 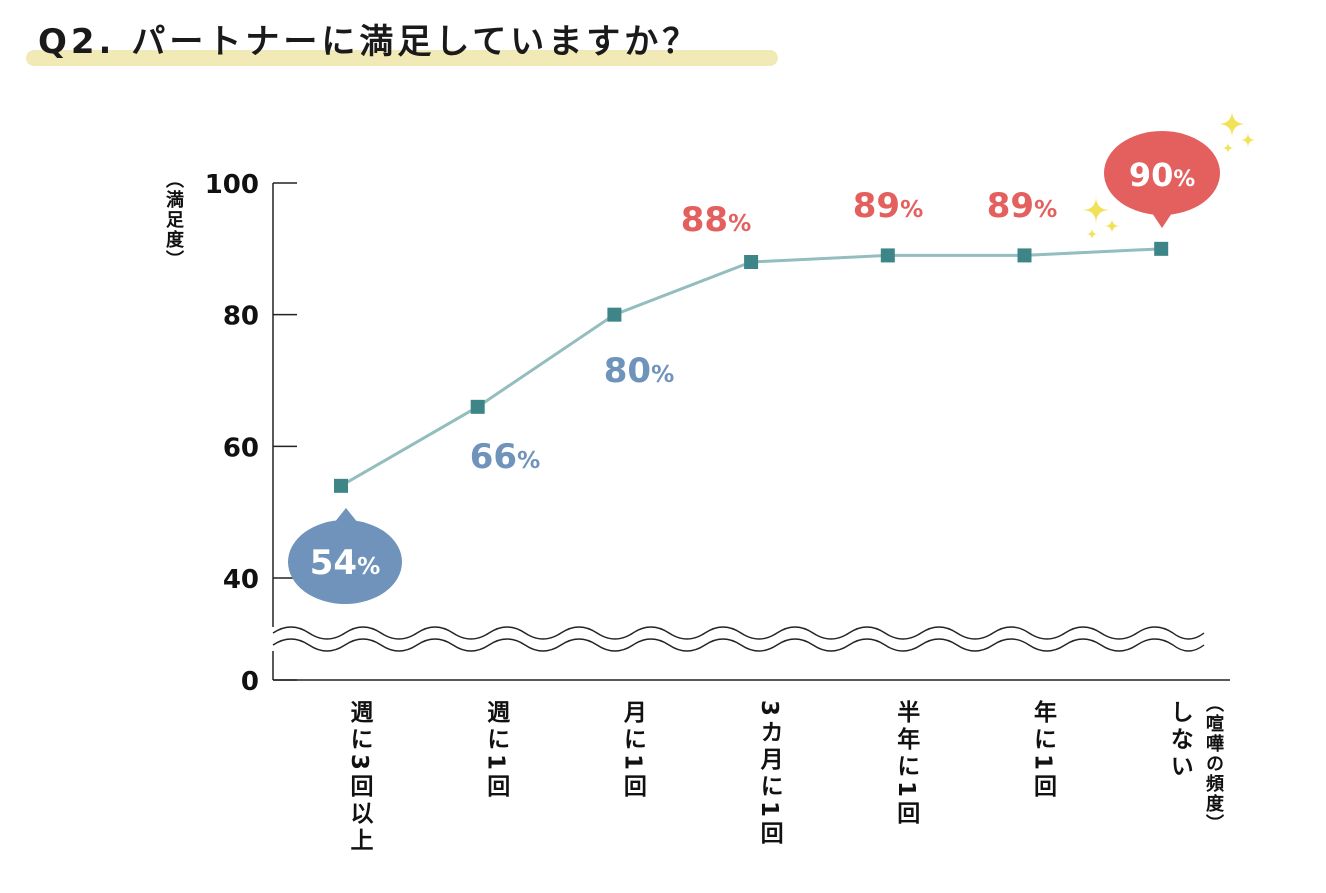 I want to click on data-label: 66%, so click(x=505, y=457).